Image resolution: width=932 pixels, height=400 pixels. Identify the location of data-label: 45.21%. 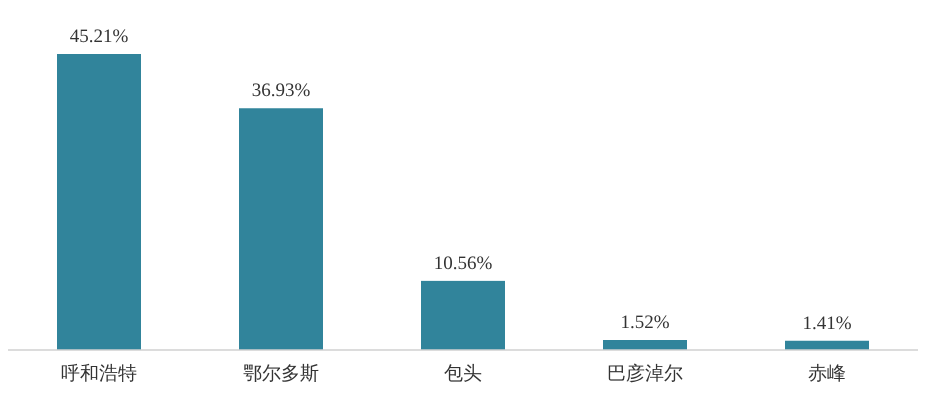
(99, 36).